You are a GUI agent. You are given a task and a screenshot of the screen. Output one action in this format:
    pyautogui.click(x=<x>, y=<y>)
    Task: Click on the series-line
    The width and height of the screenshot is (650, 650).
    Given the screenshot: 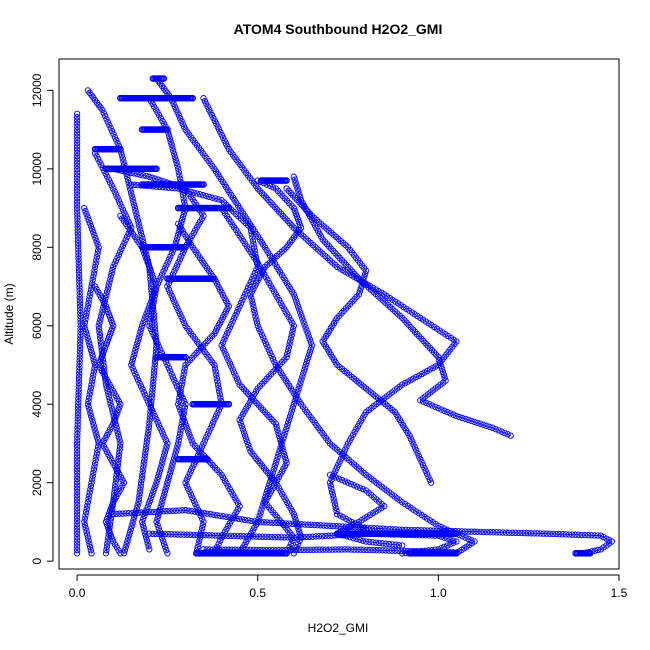 What is the action you would take?
    pyautogui.click(x=213, y=369)
    